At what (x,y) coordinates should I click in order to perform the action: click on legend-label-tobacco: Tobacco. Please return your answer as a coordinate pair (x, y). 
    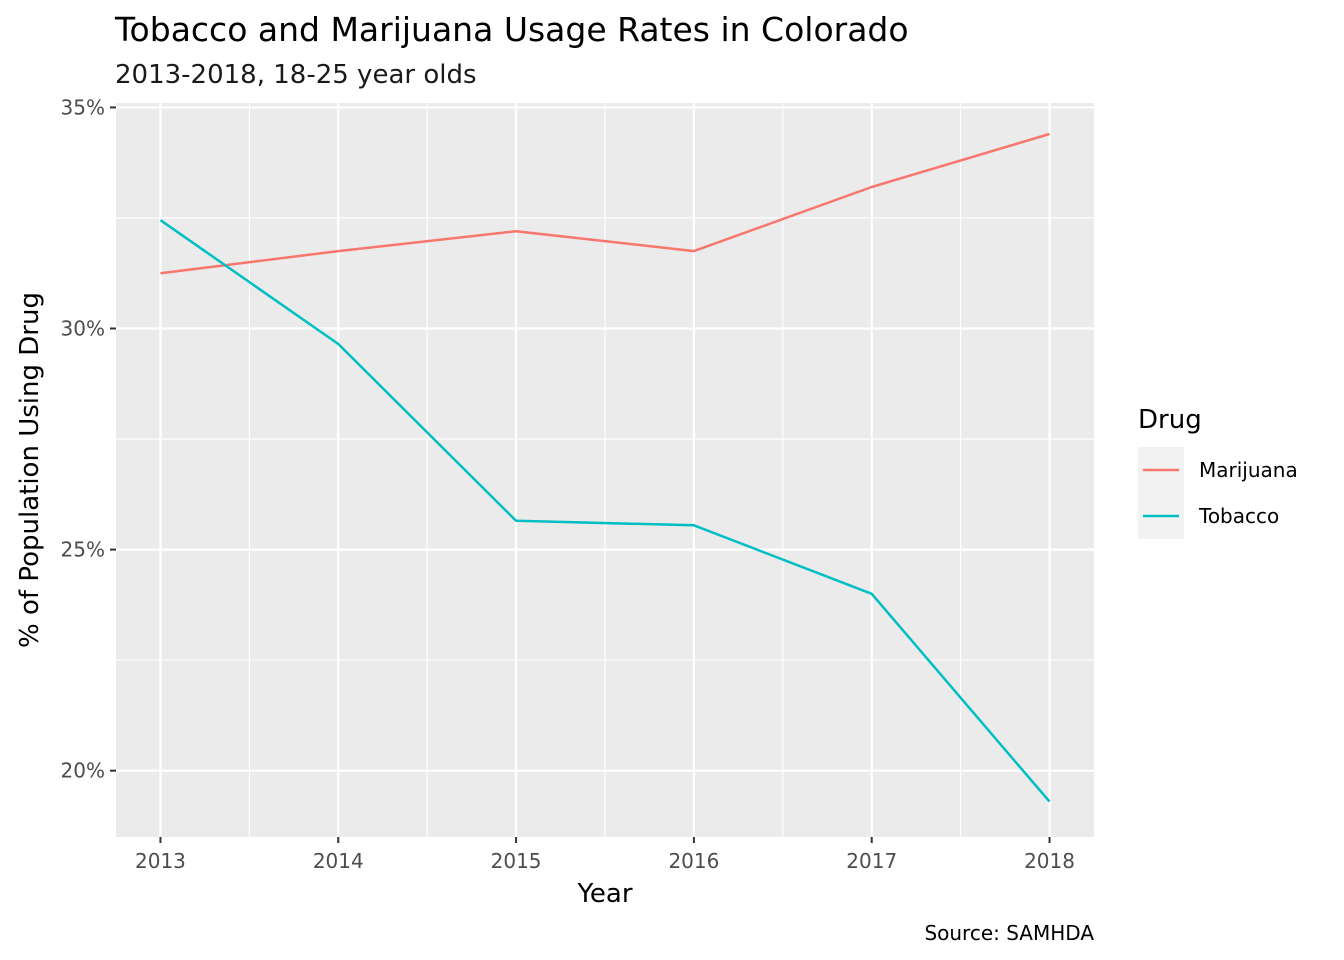
    Looking at the image, I should click on (1238, 516).